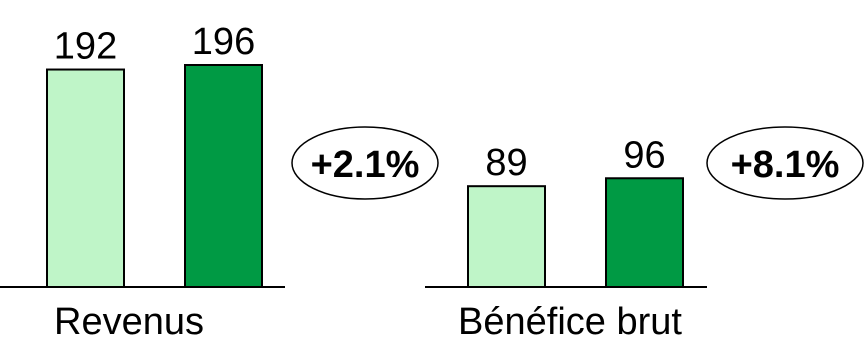  Describe the element at coordinates (85, 178) in the screenshot. I see `bar-revenus-previous` at that location.